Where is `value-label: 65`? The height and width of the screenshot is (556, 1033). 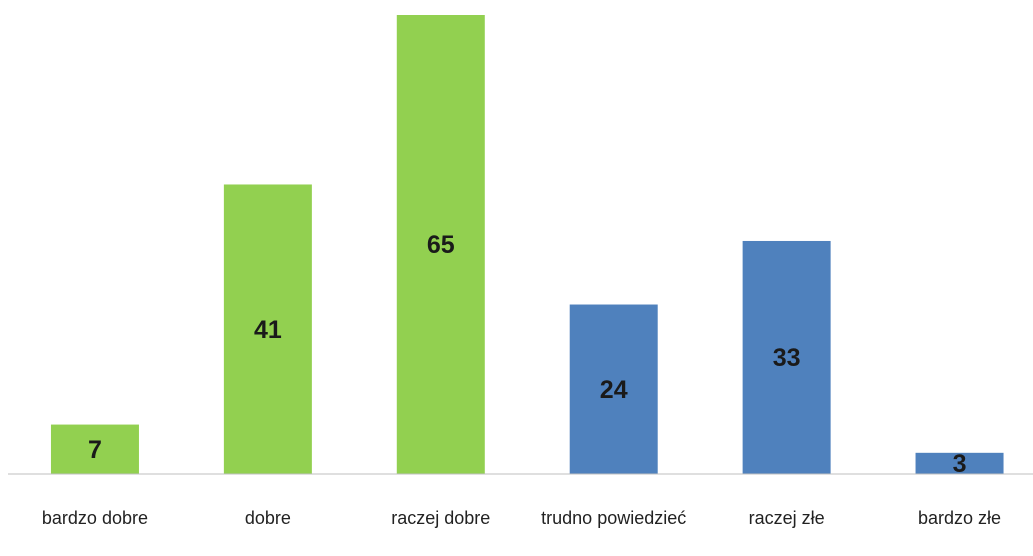
value-label: 65 is located at coordinates (441, 245).